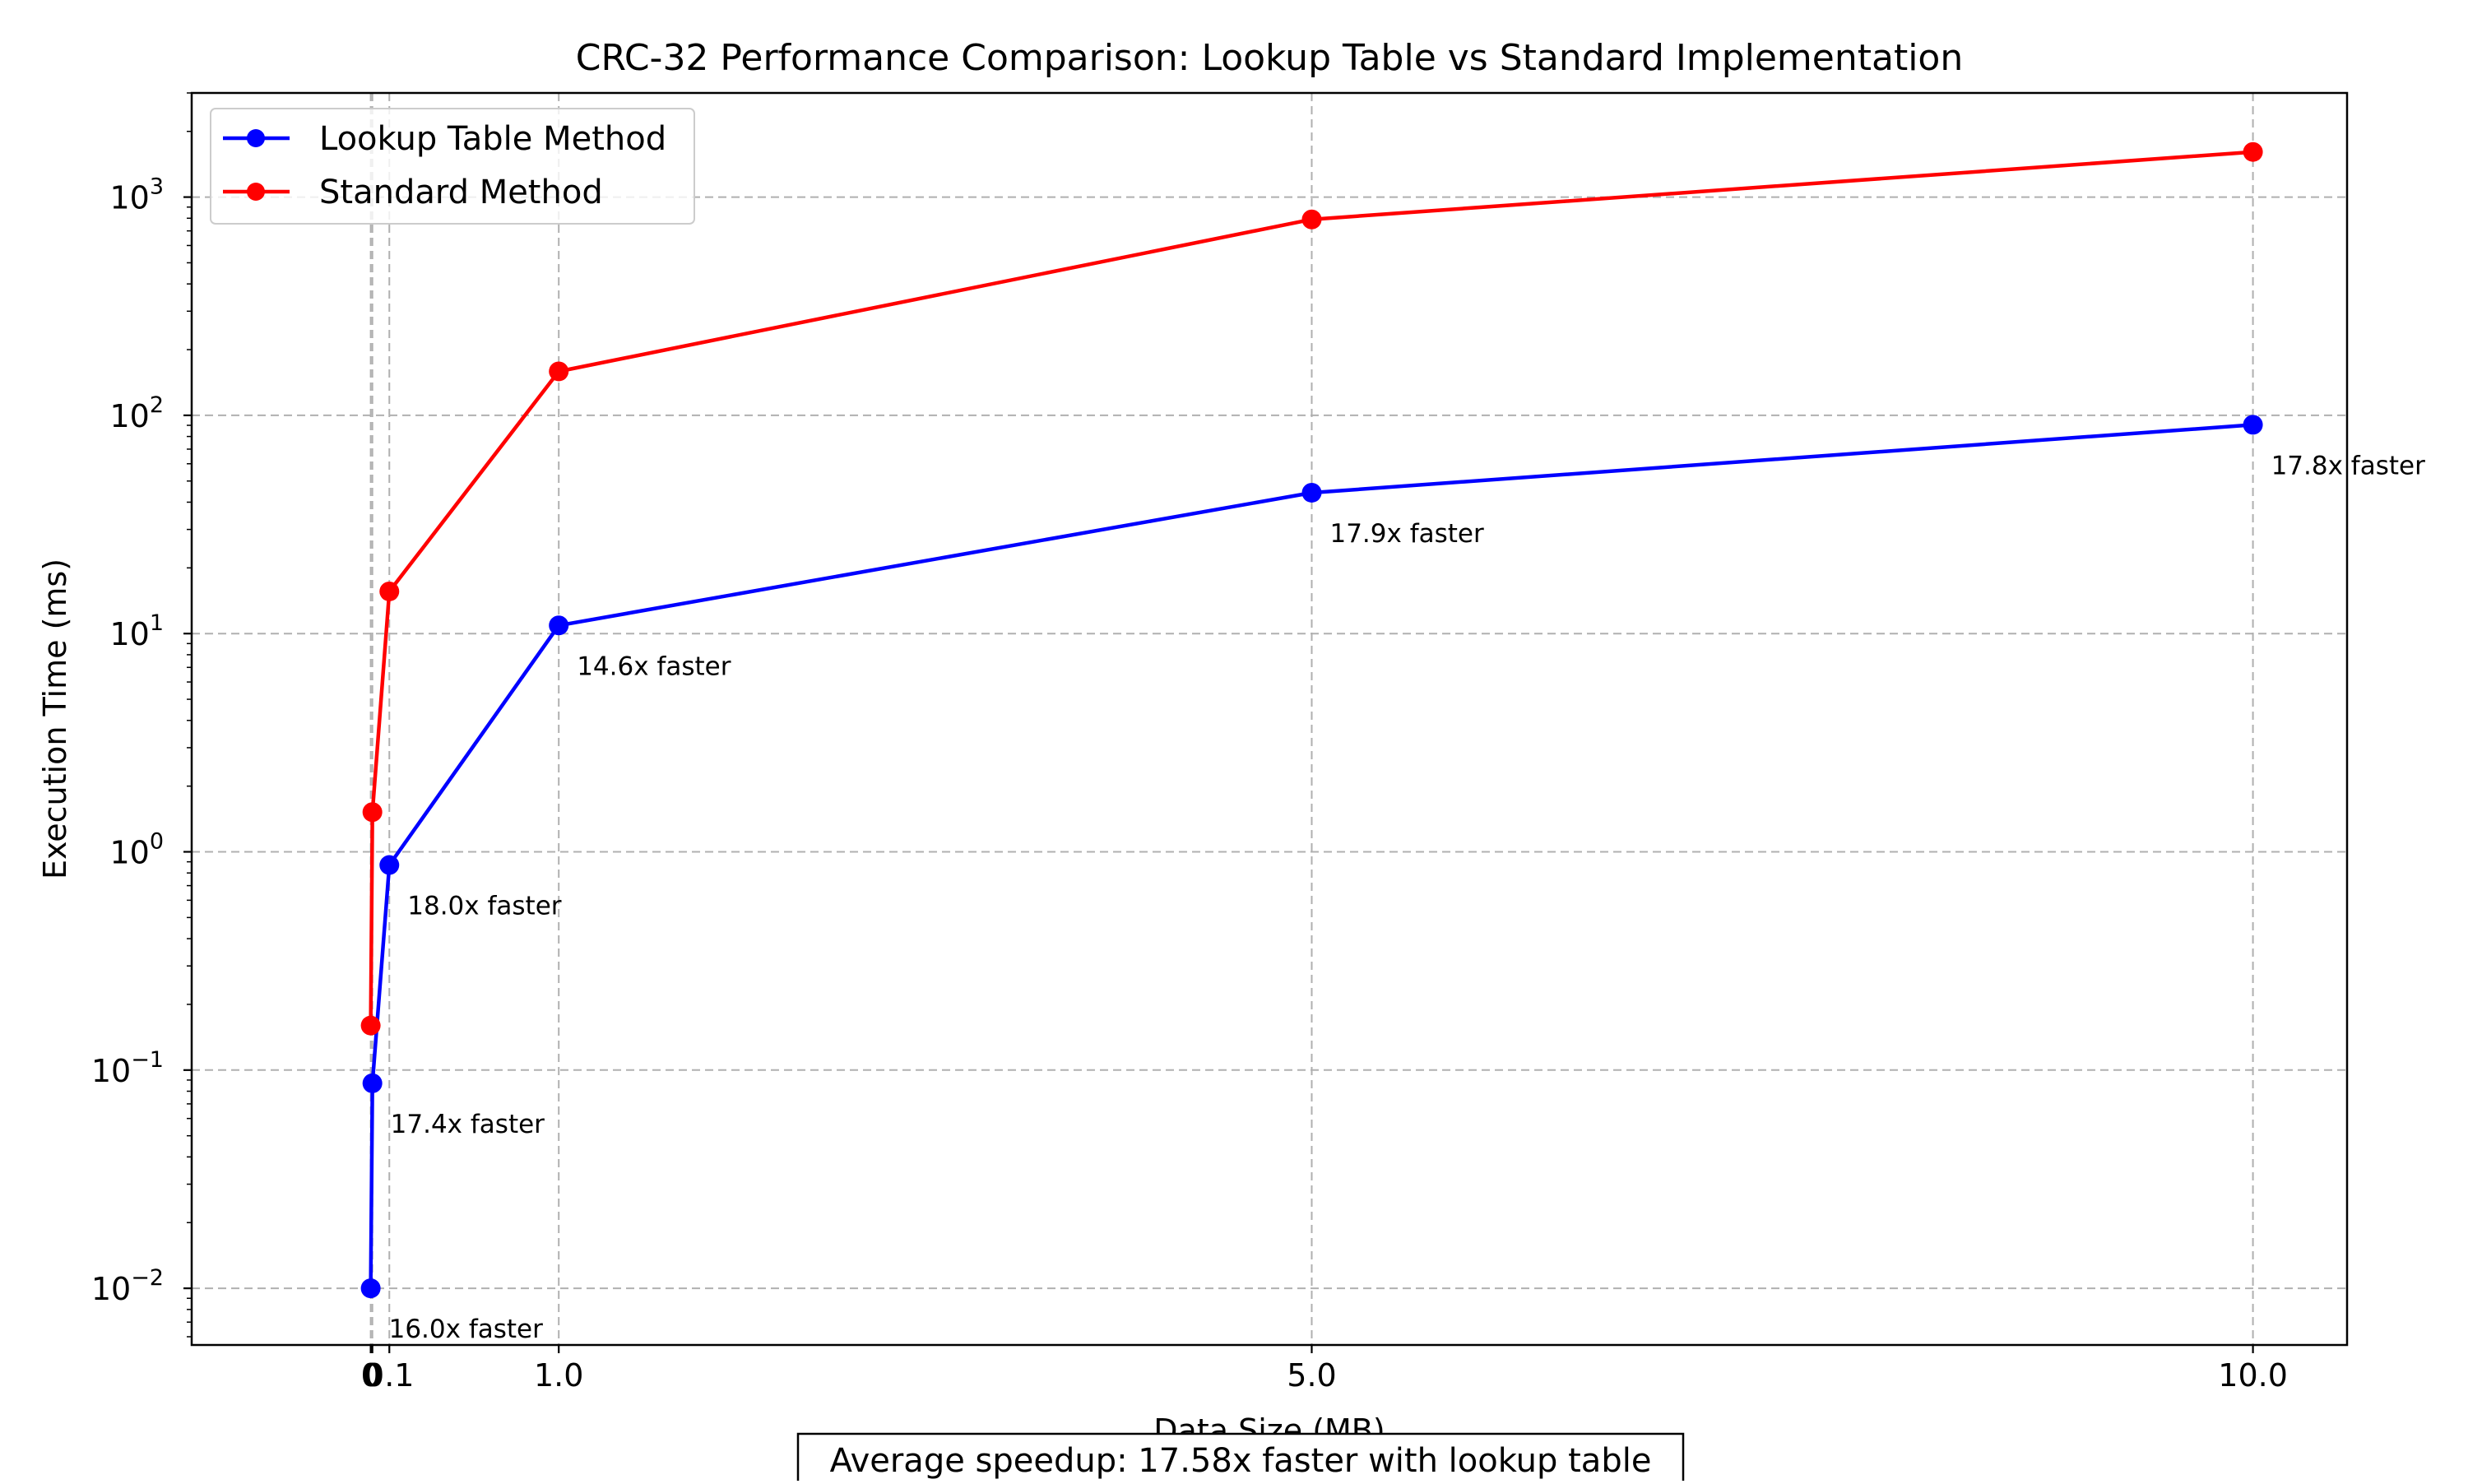 The image size is (2468, 1484). I want to click on speedup-annotation: 14.6x faster, so click(654, 666).